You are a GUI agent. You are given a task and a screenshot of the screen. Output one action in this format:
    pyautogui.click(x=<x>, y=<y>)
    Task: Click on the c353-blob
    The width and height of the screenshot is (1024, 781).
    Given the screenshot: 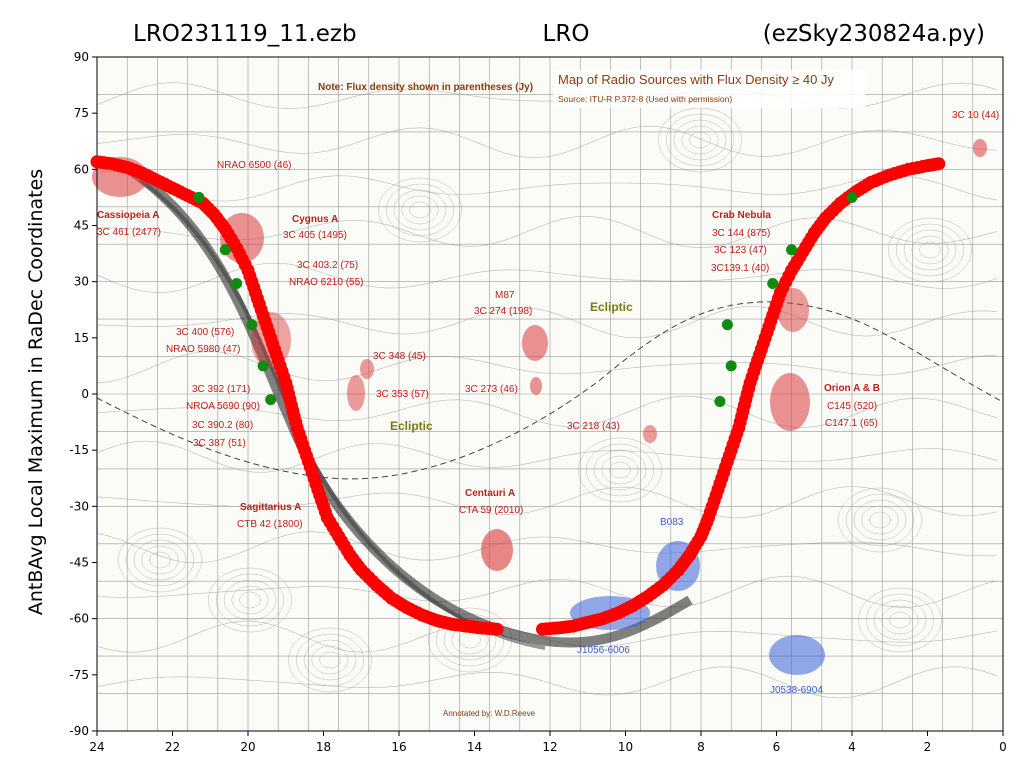 What is the action you would take?
    pyautogui.click(x=356, y=393)
    